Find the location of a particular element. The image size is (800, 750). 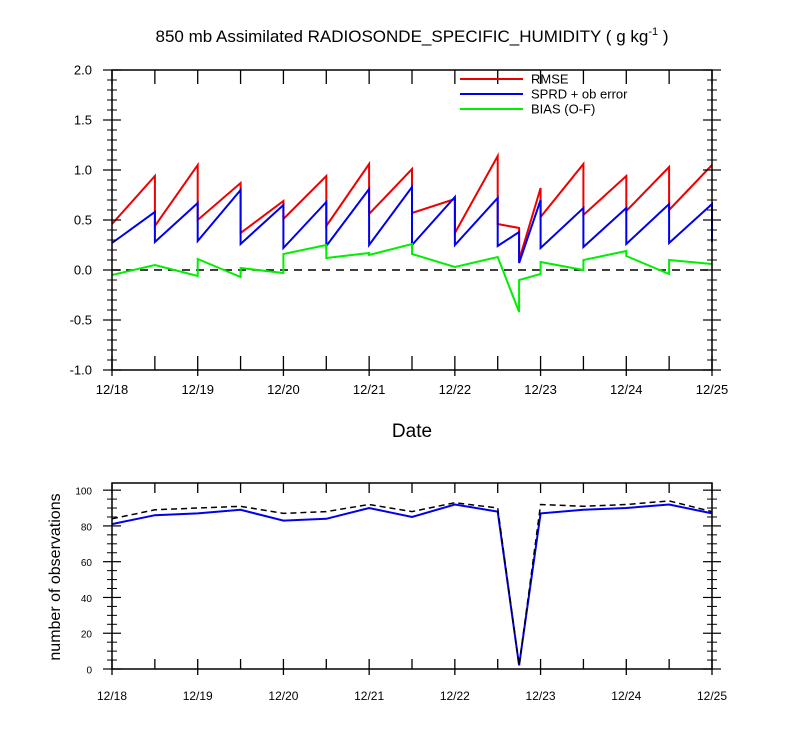

series-line-rmse is located at coordinates (412, 206).